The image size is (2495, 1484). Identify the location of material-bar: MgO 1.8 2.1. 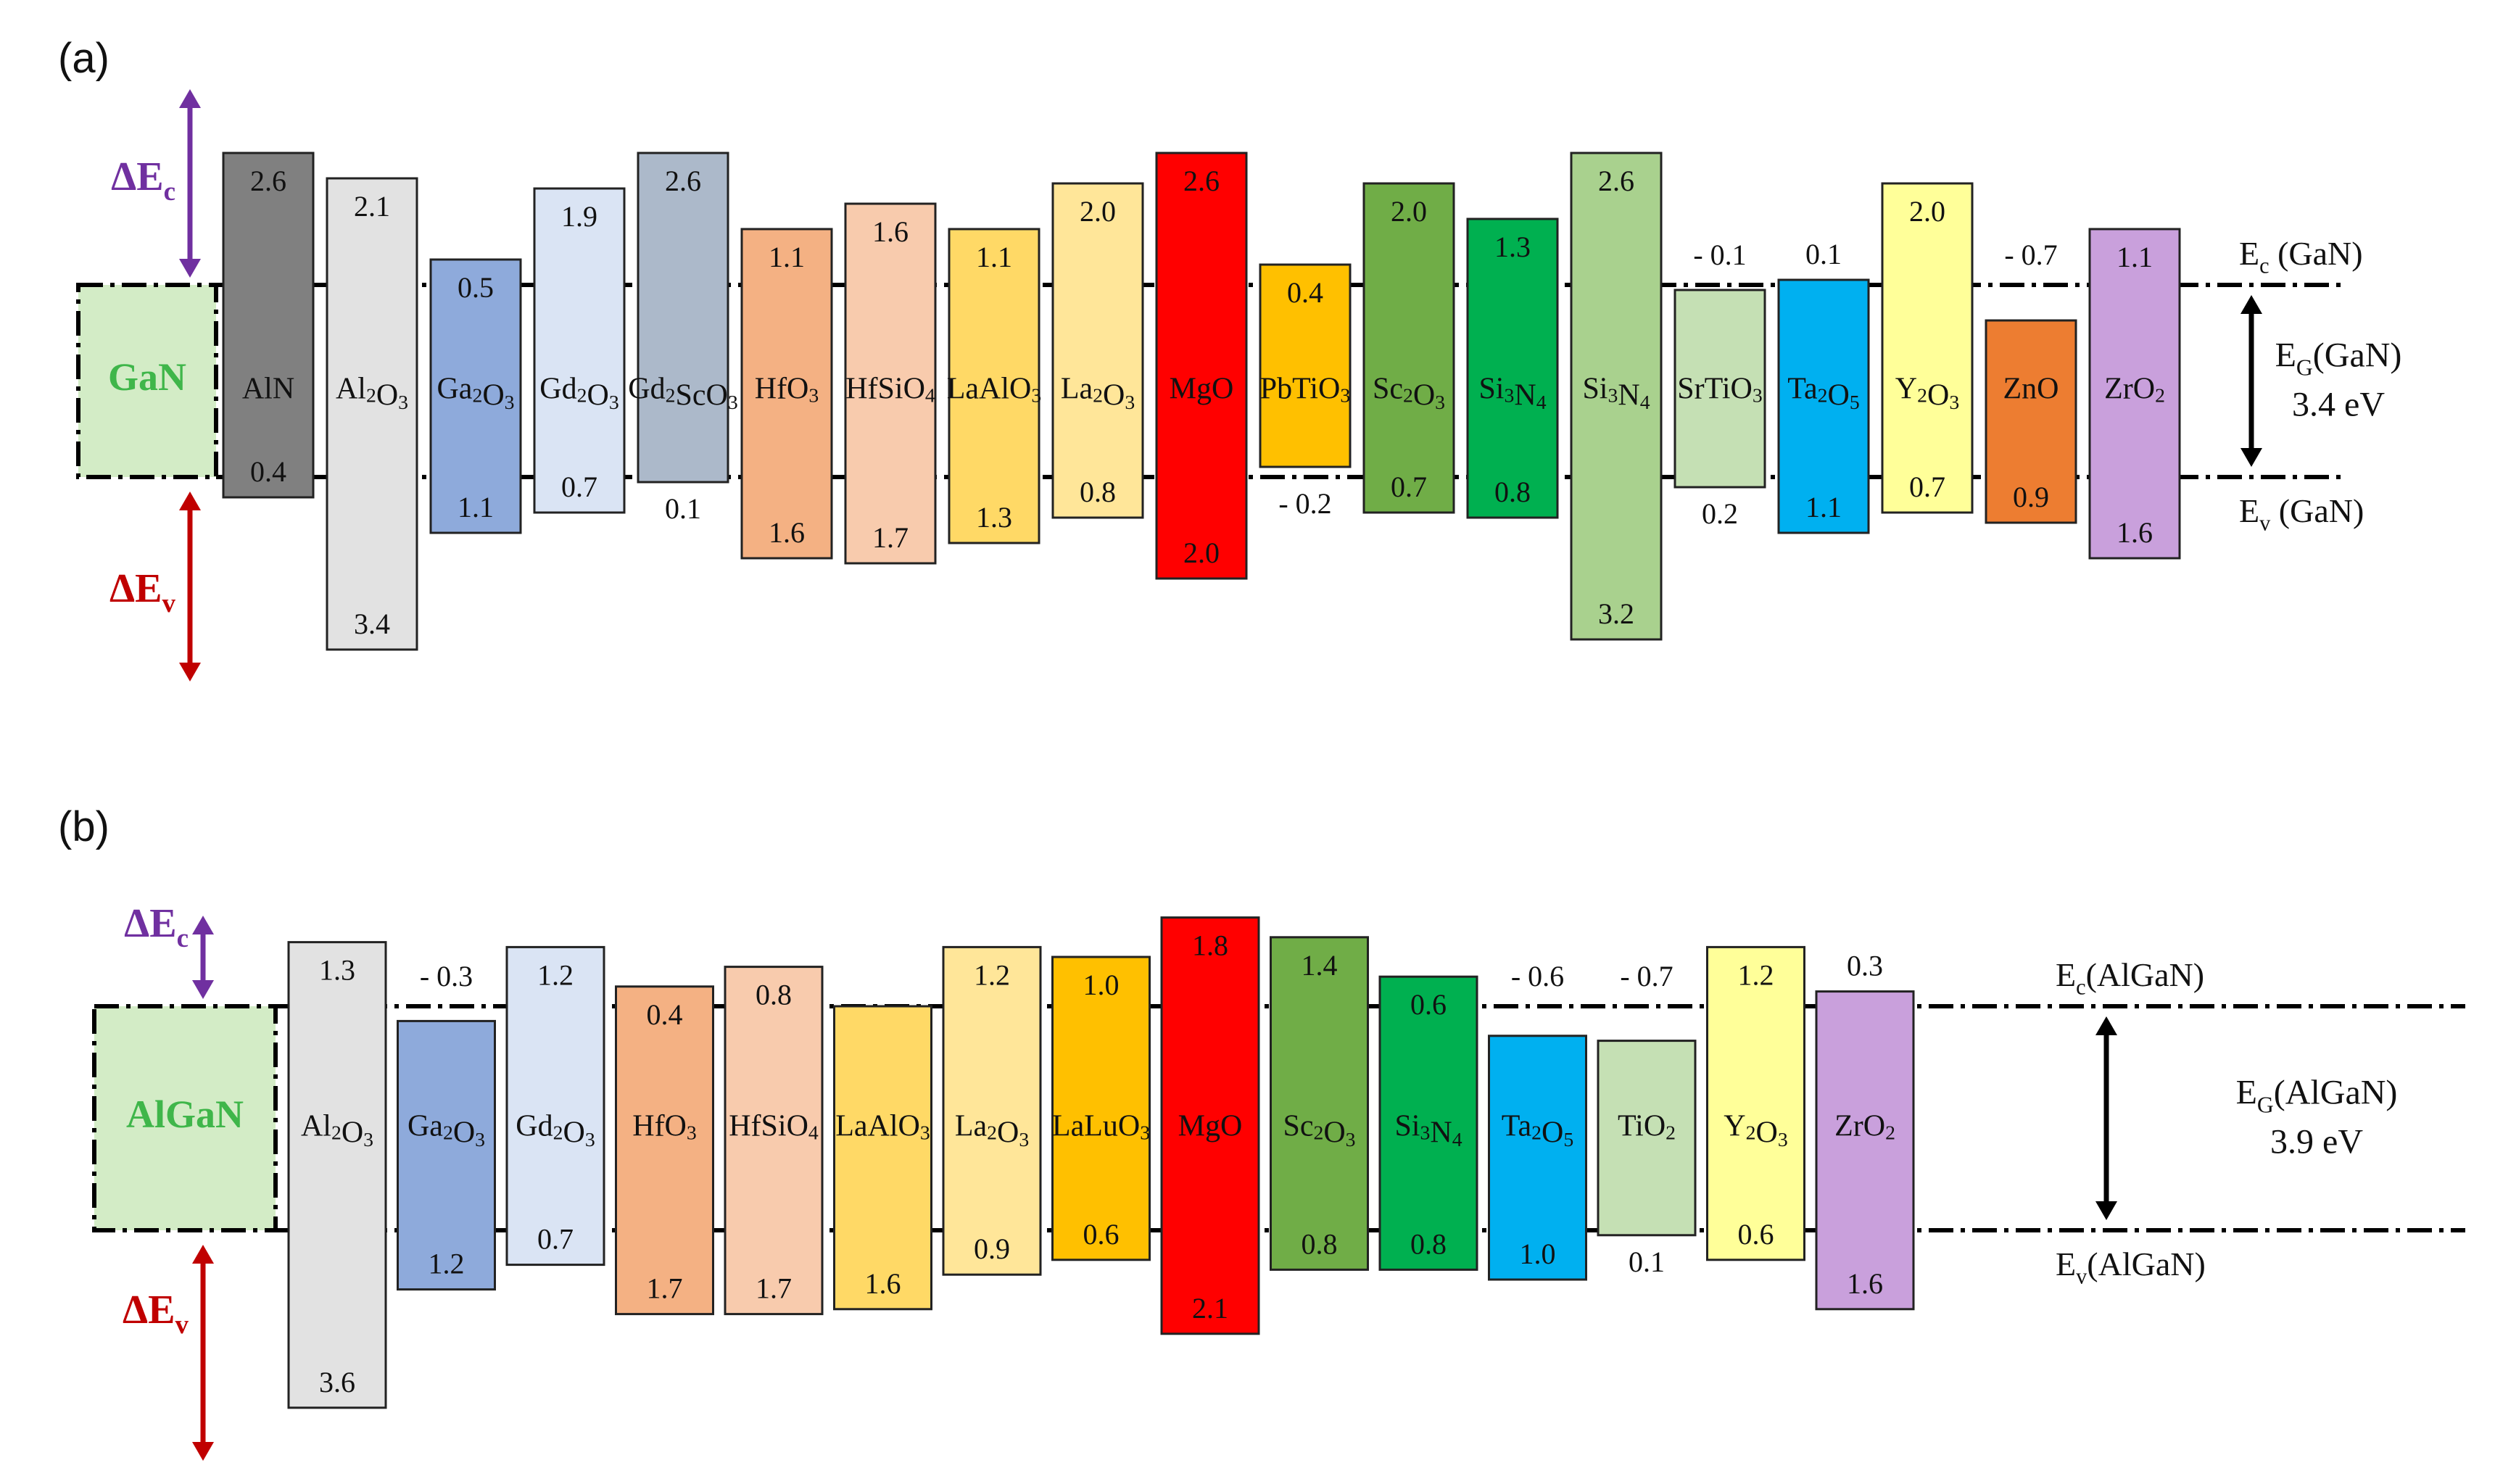
(1210, 1125).